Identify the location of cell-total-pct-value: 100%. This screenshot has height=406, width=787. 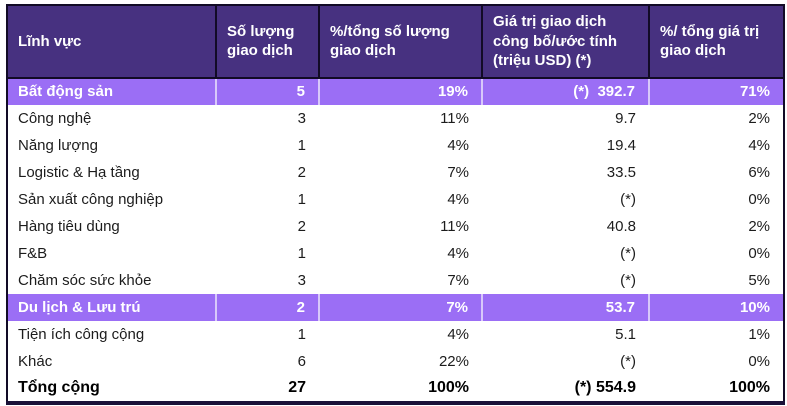
(716, 388).